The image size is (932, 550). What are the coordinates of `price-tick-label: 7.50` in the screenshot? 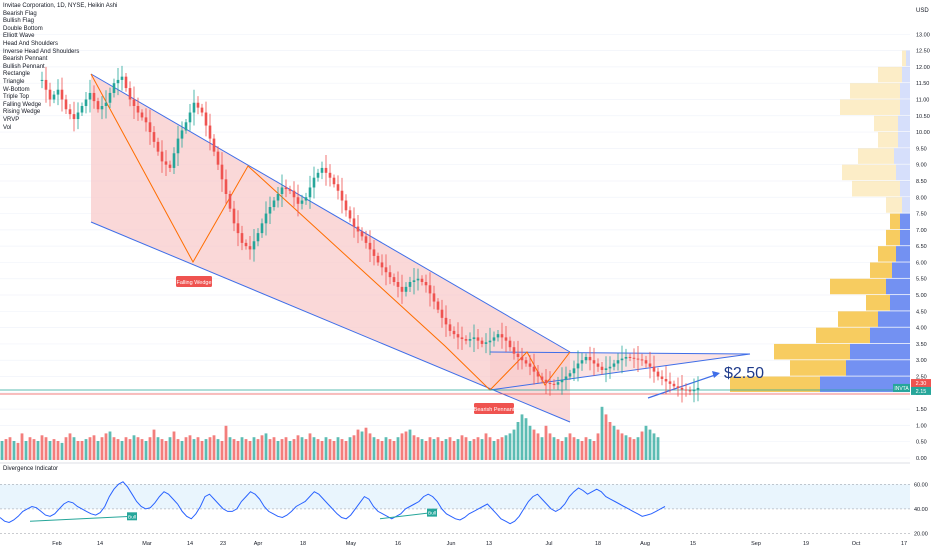 It's located at (921, 215).